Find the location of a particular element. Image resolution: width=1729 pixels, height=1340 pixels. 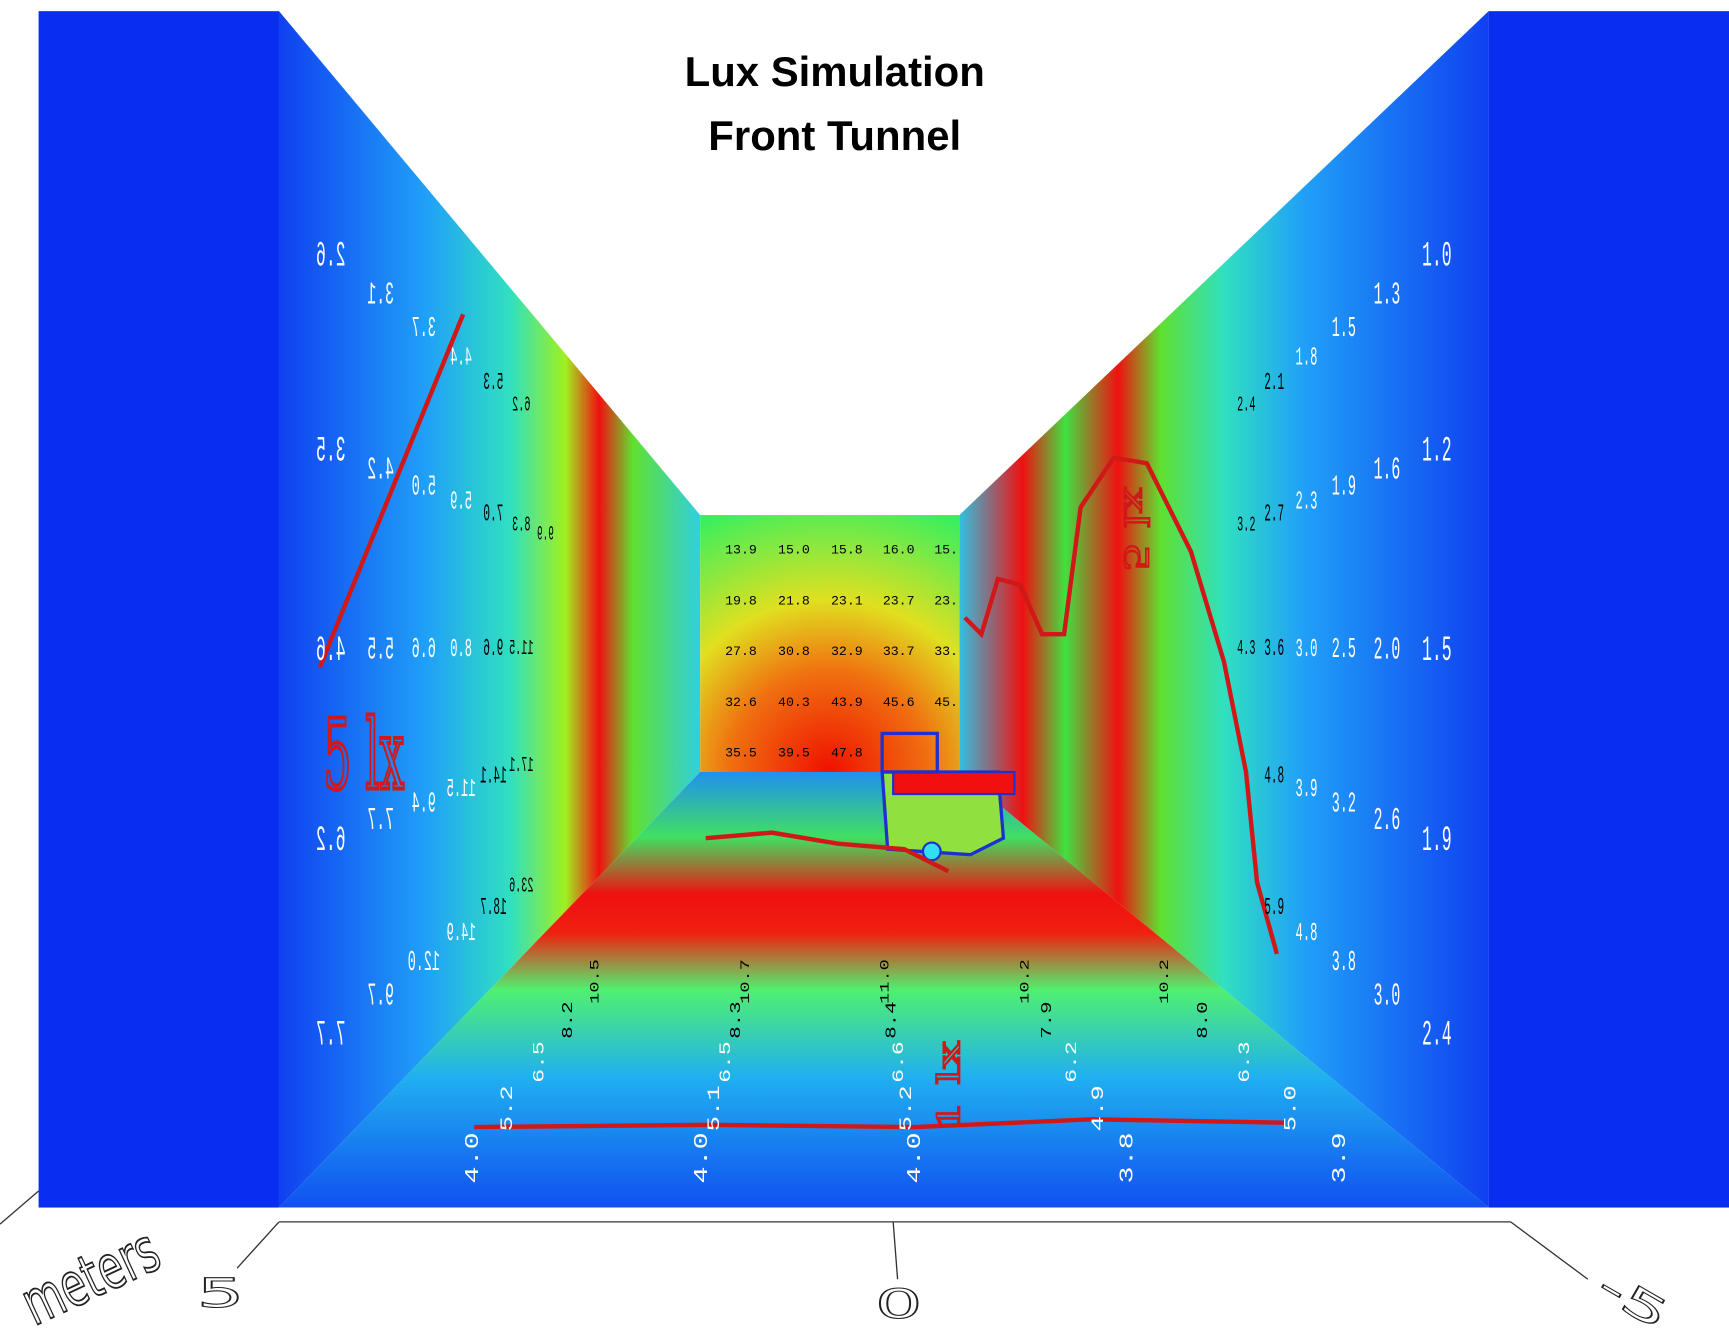

axis-frame is located at coordinates (794, 1235).